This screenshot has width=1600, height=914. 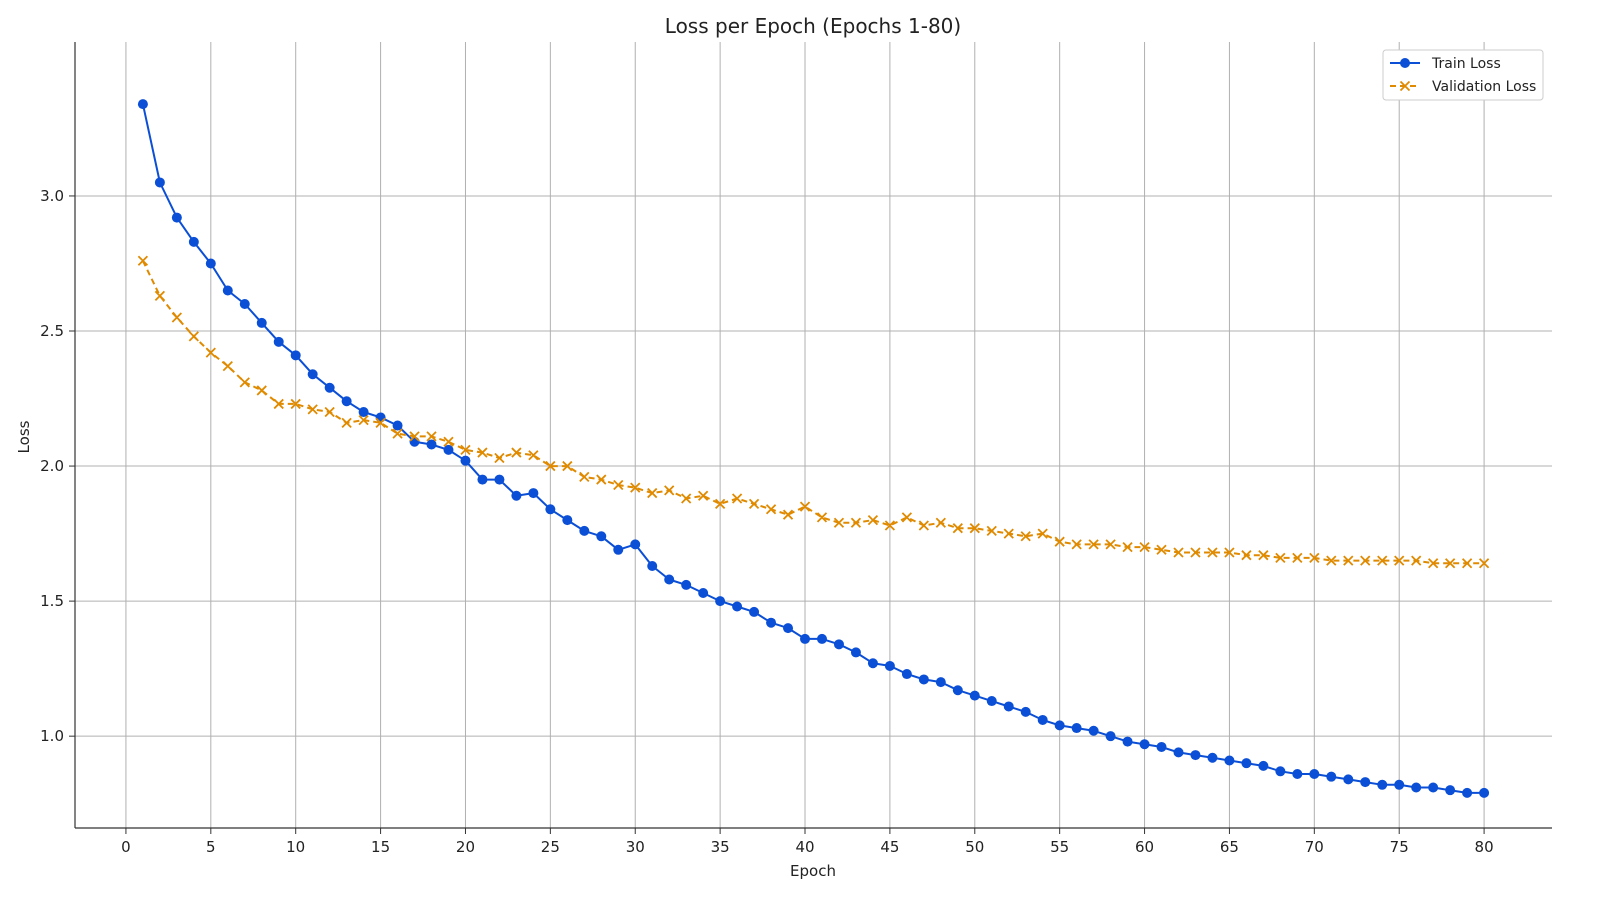 I want to click on legend-validation-marker, so click(x=1405, y=86).